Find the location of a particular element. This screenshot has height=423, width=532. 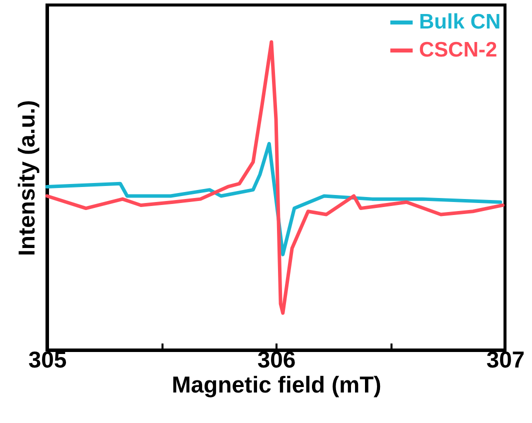

x-tick-label: 305 is located at coordinates (47, 359).